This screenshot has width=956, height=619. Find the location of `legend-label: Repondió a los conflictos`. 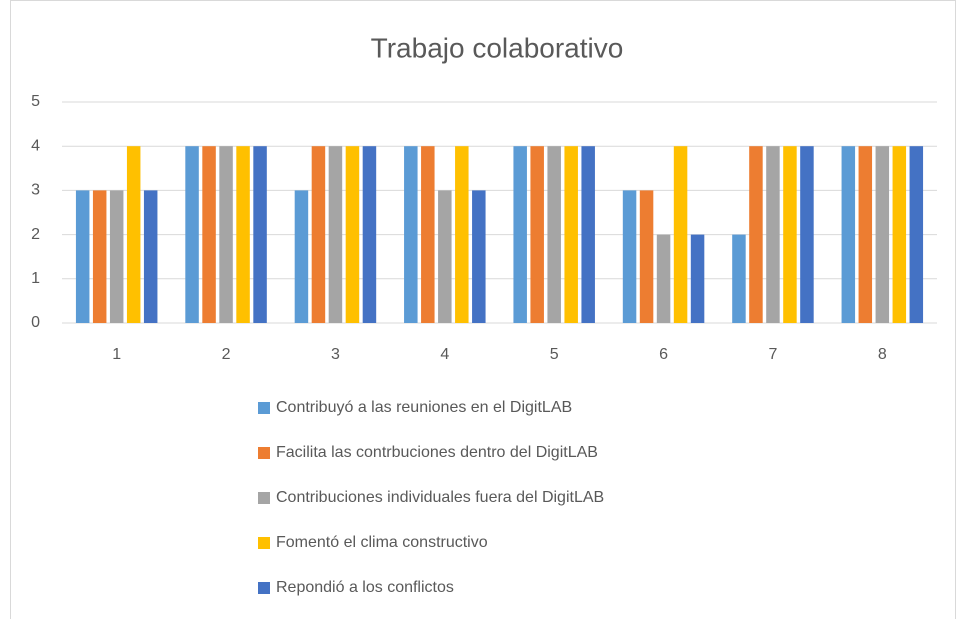

legend-label: Repondió a los conflictos is located at coordinates (365, 587).